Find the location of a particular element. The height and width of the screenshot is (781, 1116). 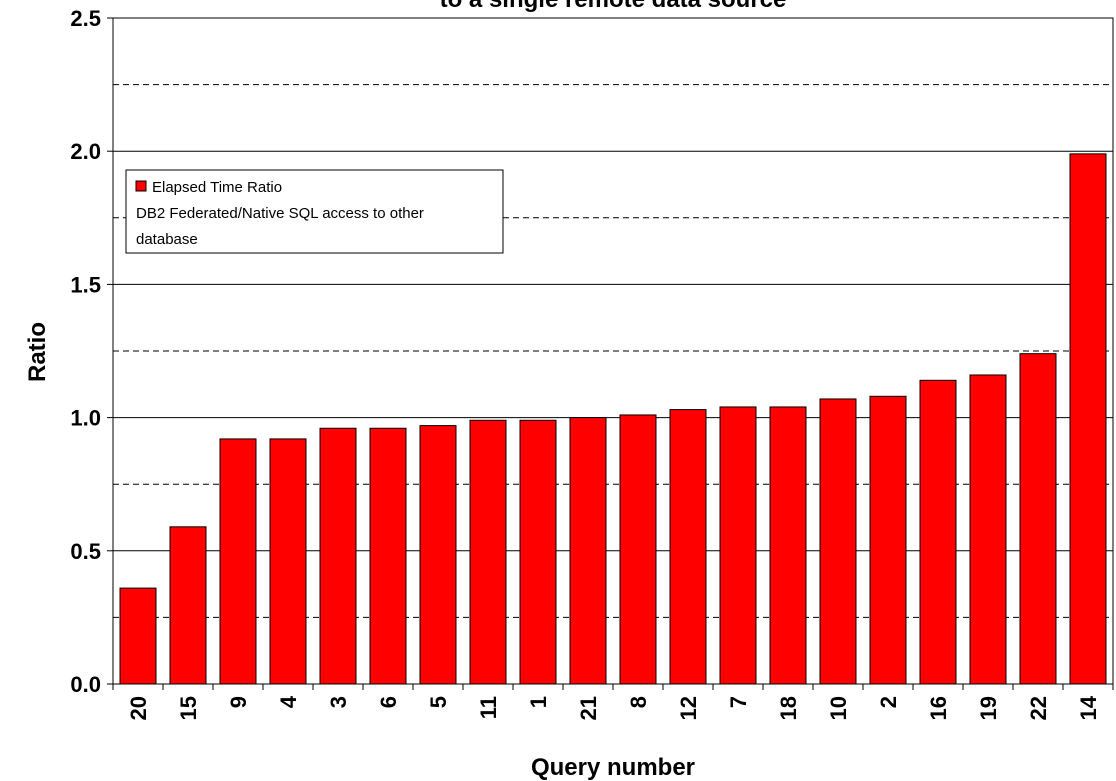

chart-title: to a single remote data source is located at coordinates (613, 6).